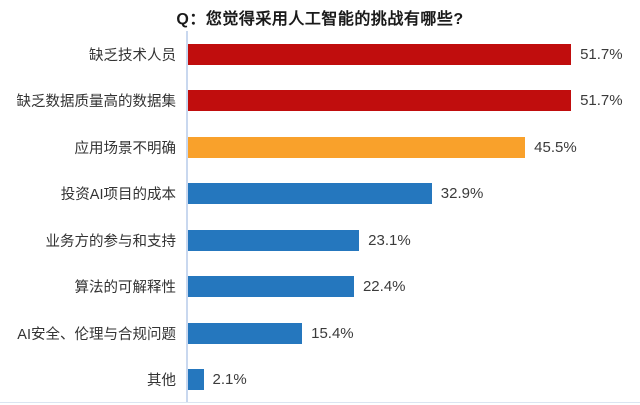  What do you see at coordinates (125, 288) in the screenshot?
I see `category-label: 算法的可解释性` at bounding box center [125, 288].